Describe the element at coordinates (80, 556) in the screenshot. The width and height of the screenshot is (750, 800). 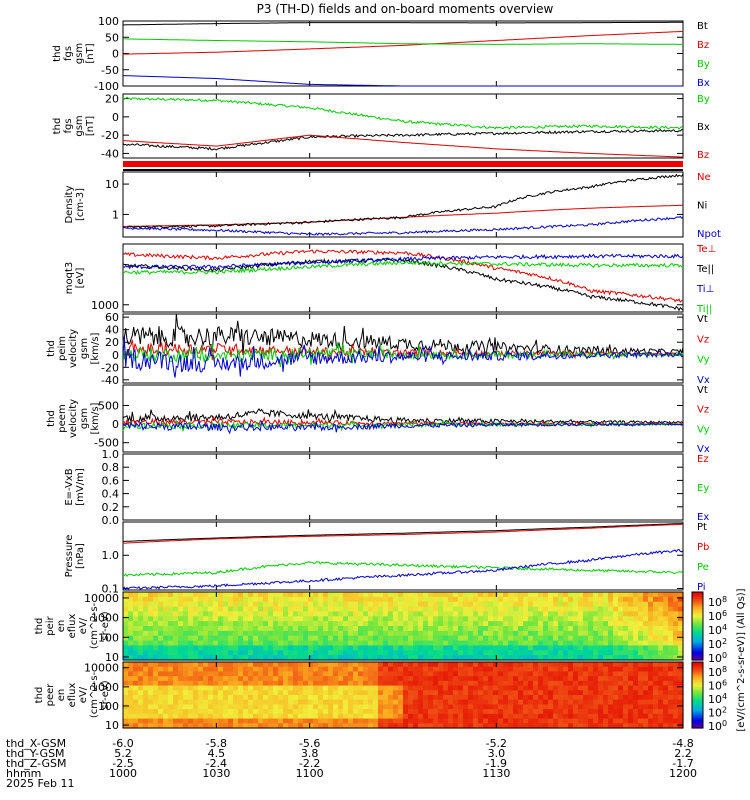
I see `panel-8-ylabel-line: [nPa]` at that location.